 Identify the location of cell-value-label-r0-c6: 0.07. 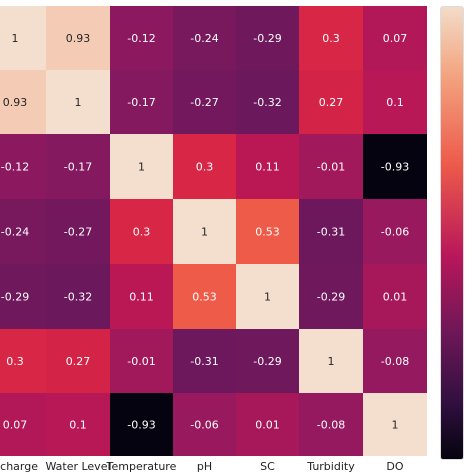
(395, 38).